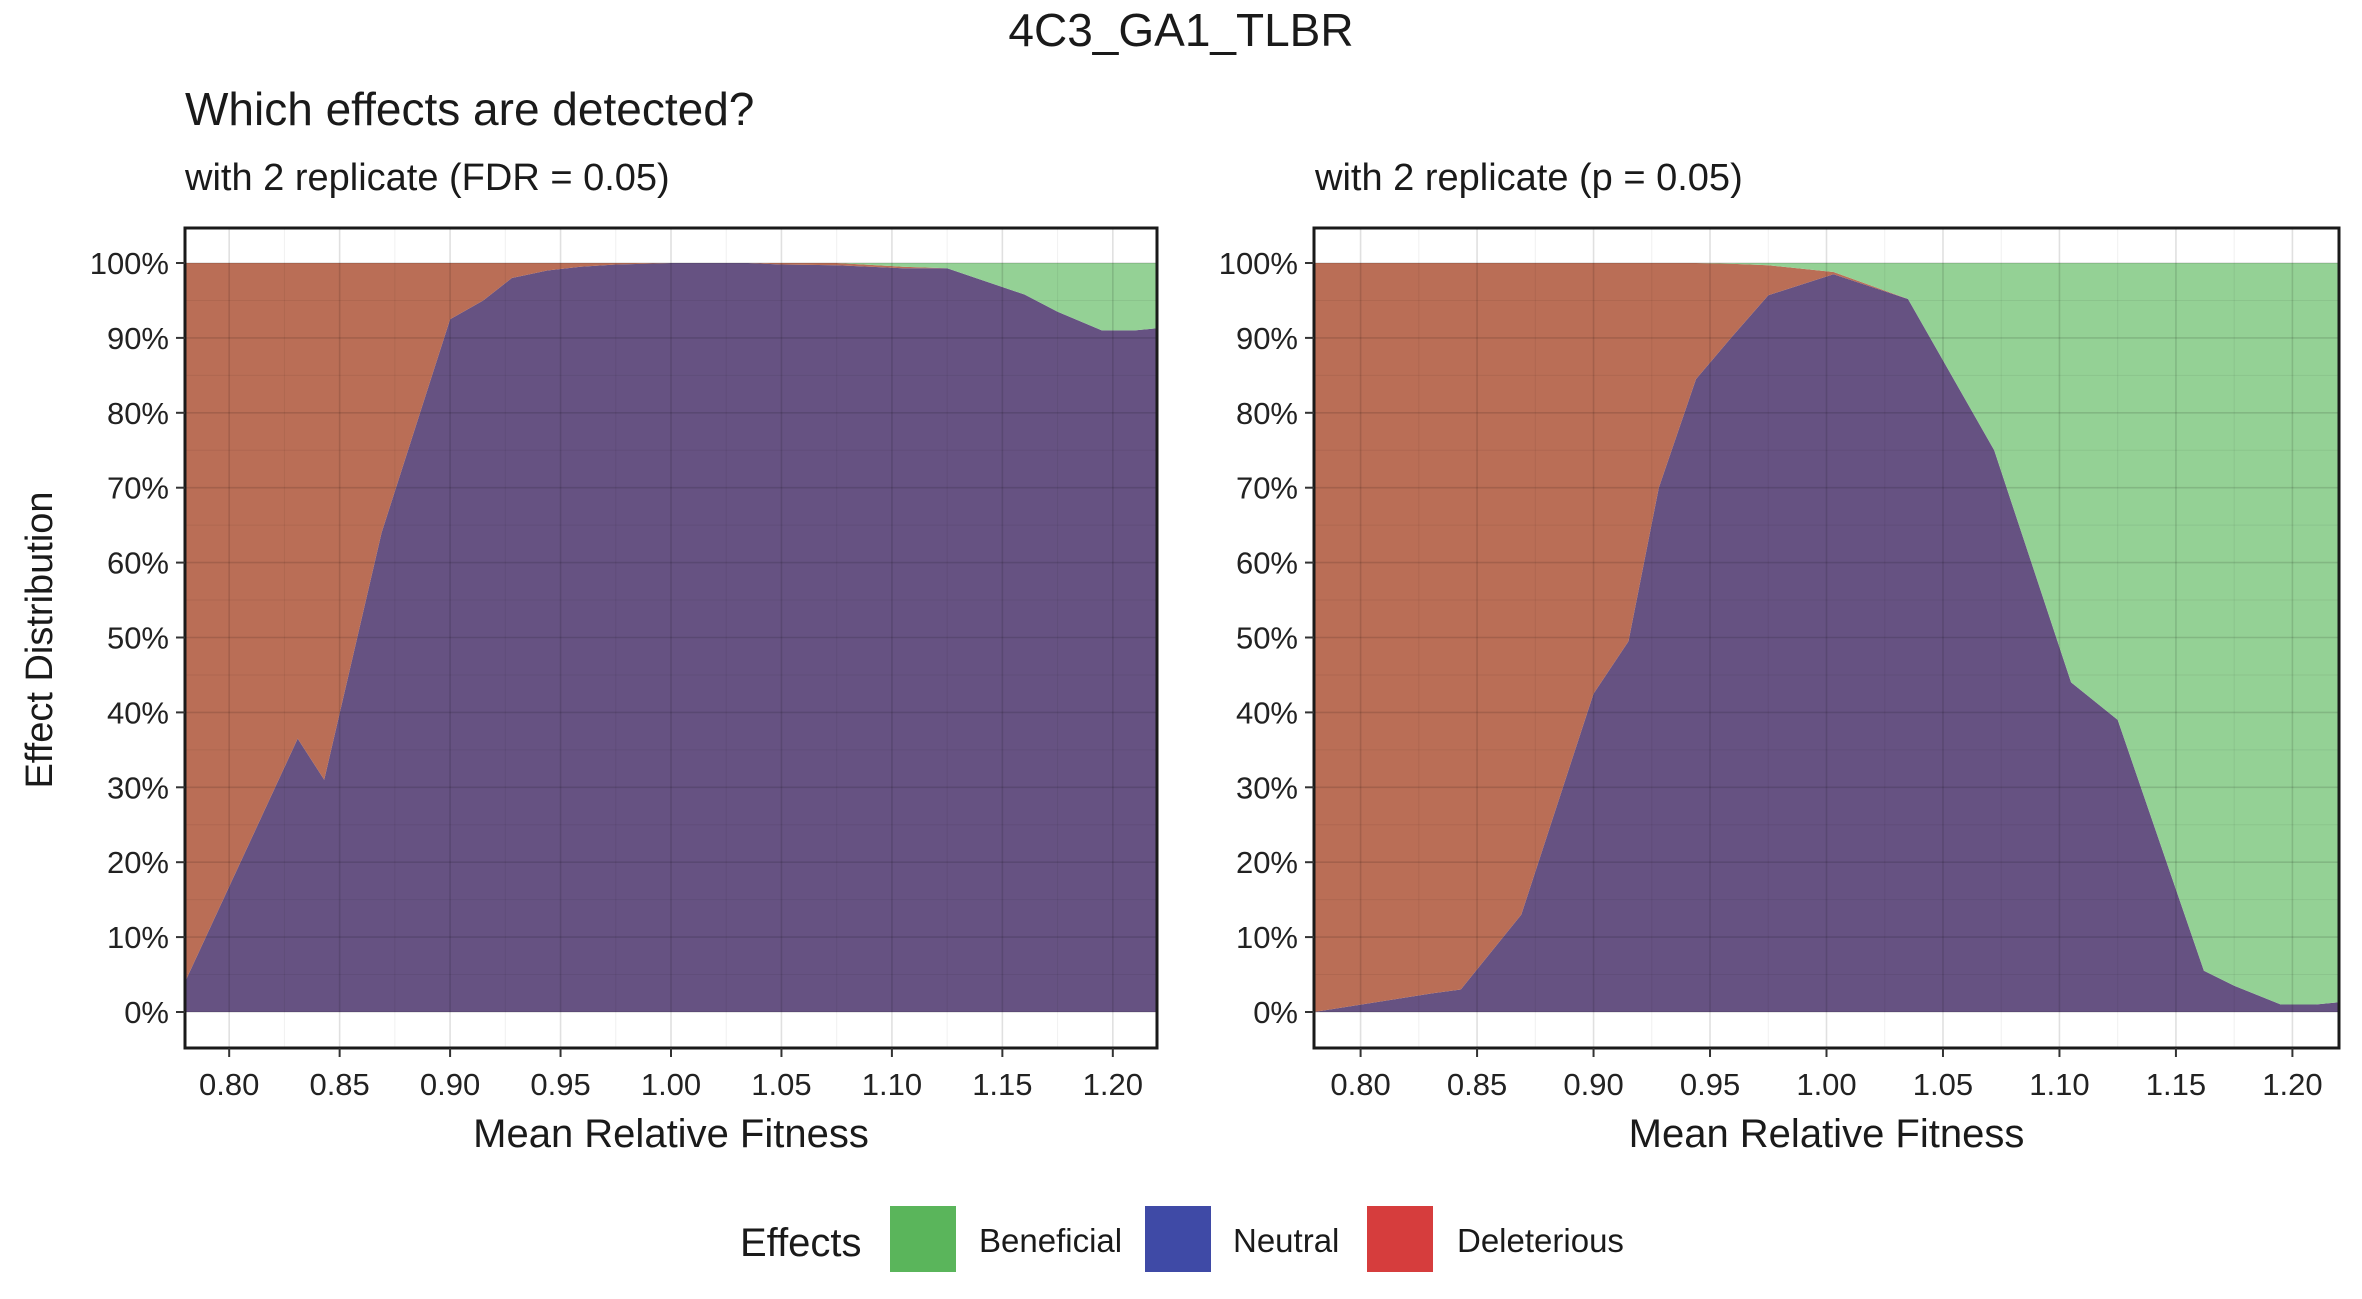 Image resolution: width=2362 pixels, height=1299 pixels. Describe the element at coordinates (1267, 787) in the screenshot. I see `right-y-tick-label: 30%` at that location.